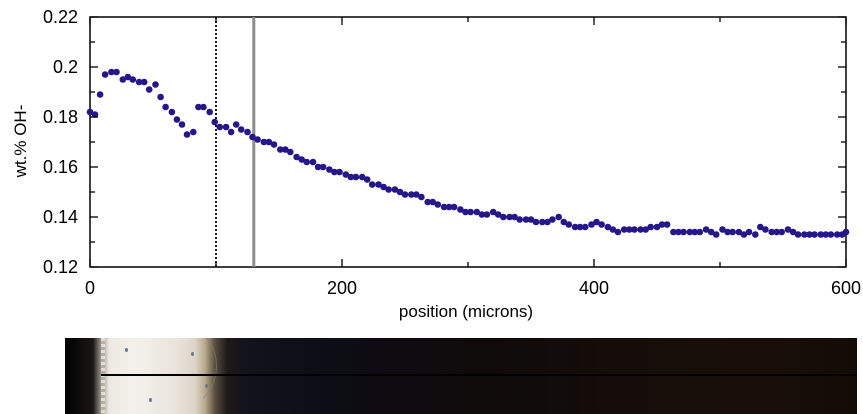  Describe the element at coordinates (60, 267) in the screenshot. I see `y-tick-label: 0.12` at that location.